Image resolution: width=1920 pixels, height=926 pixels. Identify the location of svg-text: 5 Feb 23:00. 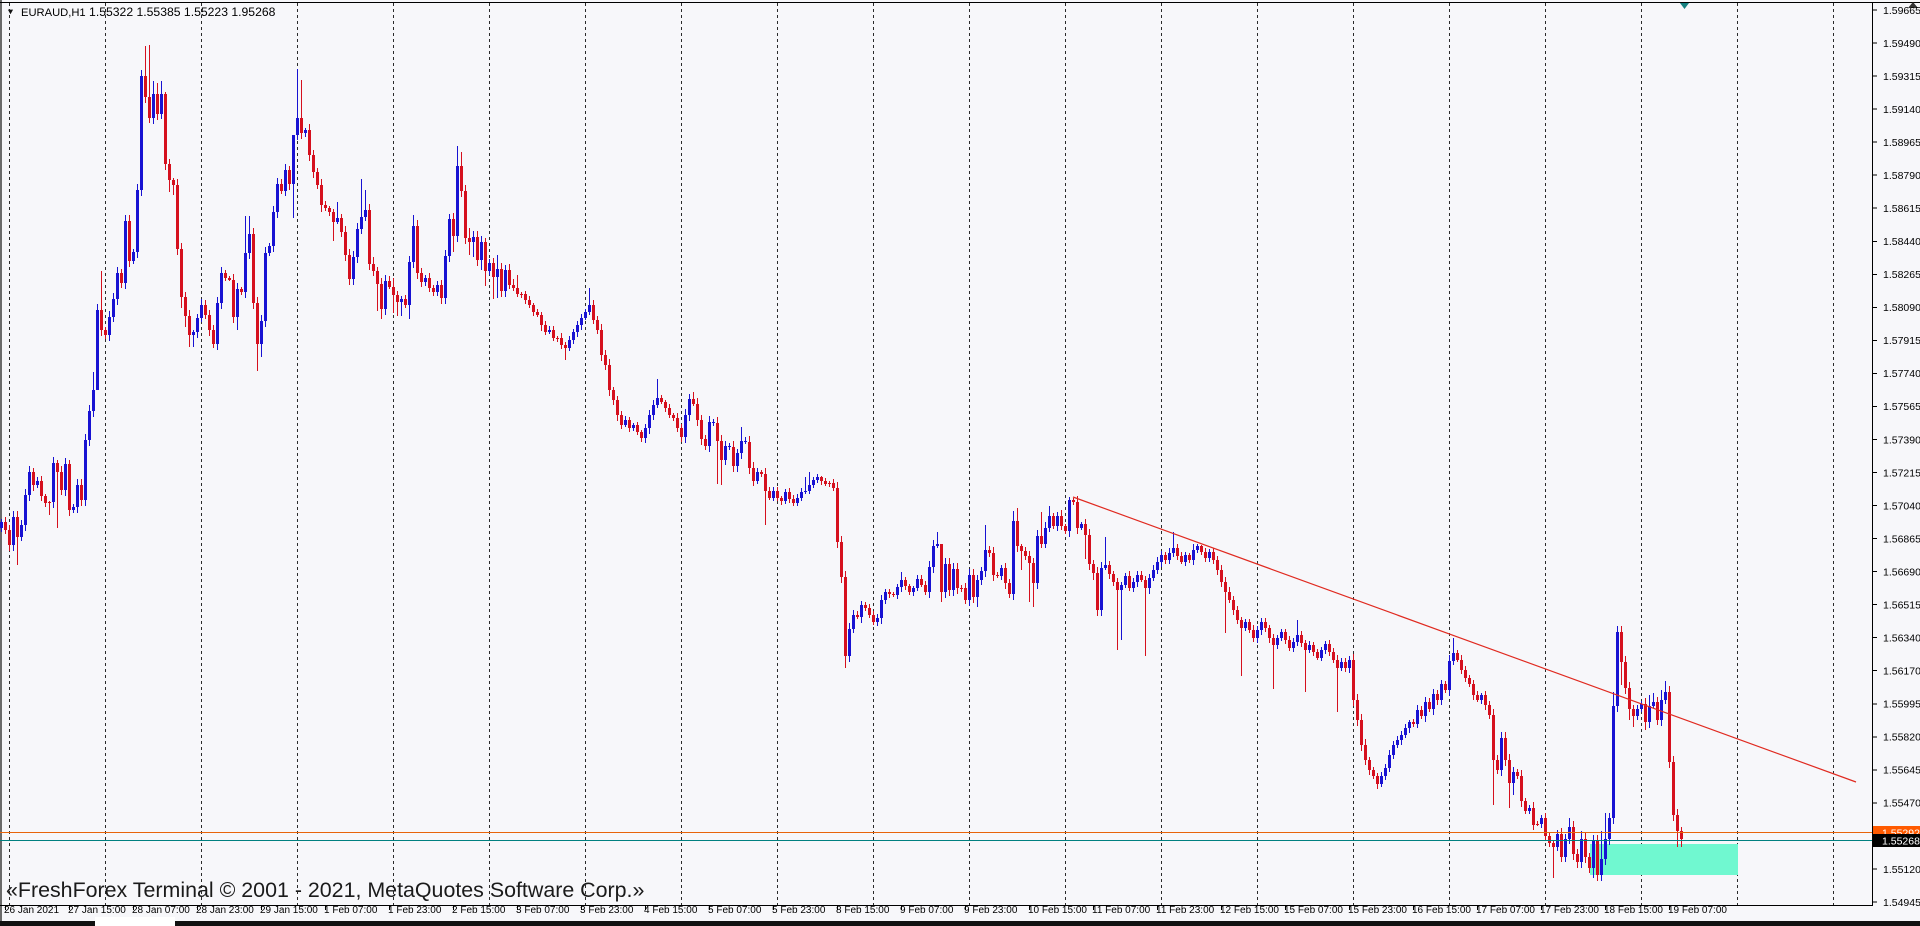
(799, 910).